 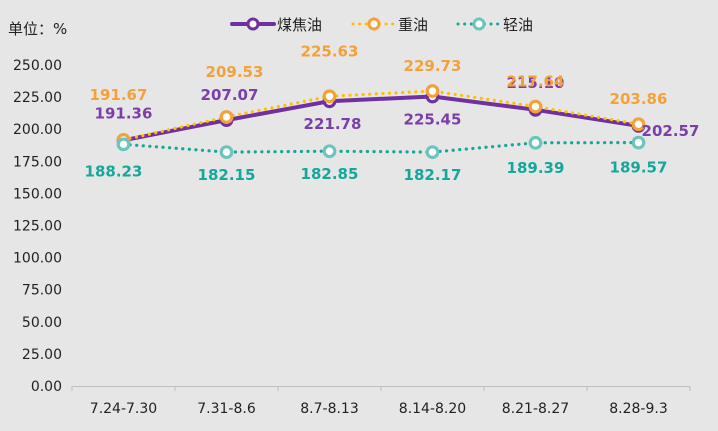 I want to click on y-tick-label: 100.00, so click(x=37, y=259).